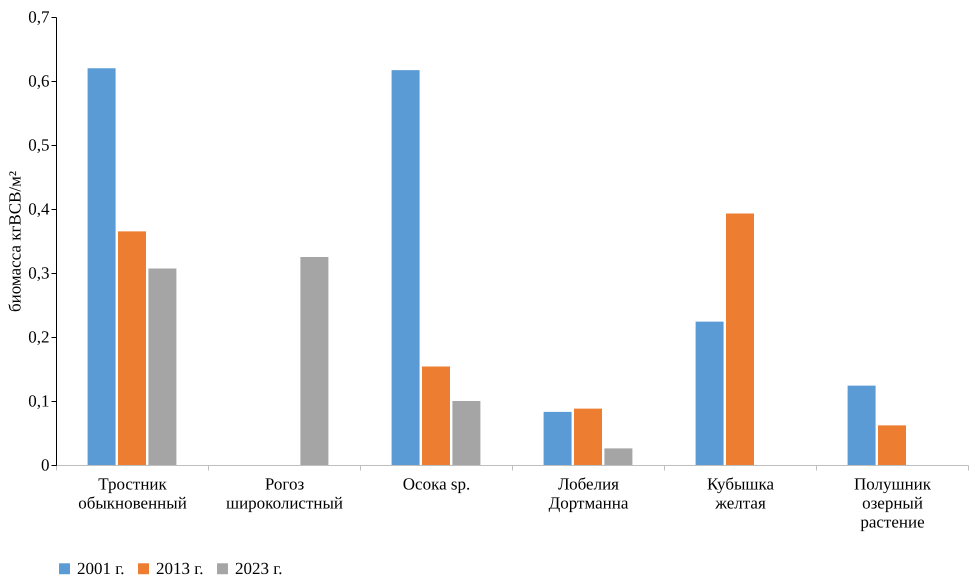 The width and height of the screenshot is (974, 585). I want to click on x-tick-label: Рогоз широколистный, so click(285, 493).